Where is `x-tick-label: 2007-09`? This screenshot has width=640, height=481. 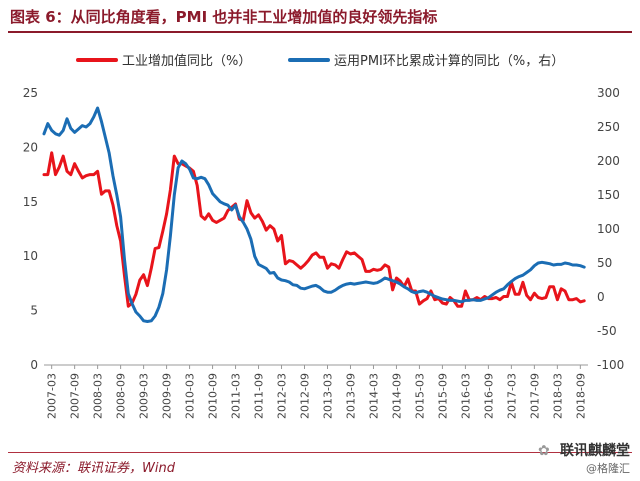
x-tick-label: 2007-09 is located at coordinates (75, 396).